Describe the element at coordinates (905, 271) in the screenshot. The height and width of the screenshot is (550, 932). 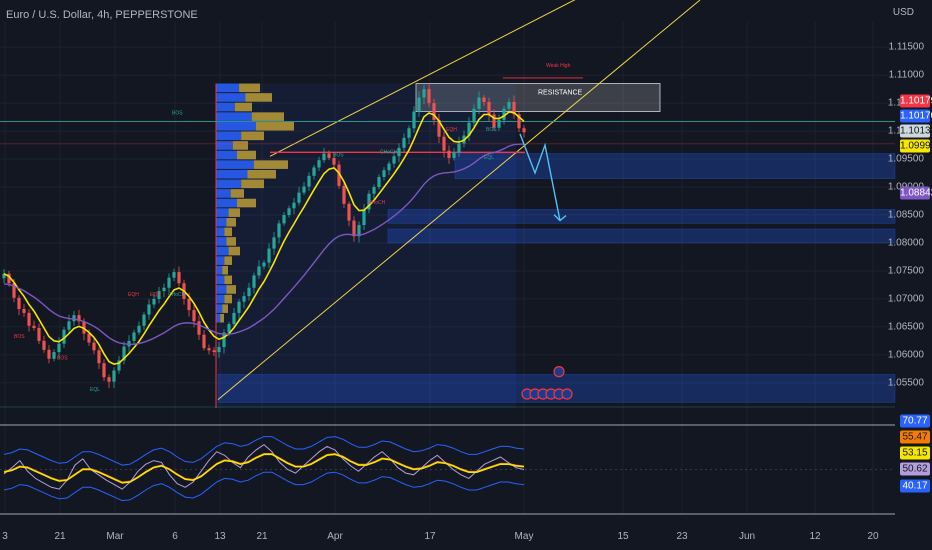
I see `price-axis-tick: 1.07500` at that location.